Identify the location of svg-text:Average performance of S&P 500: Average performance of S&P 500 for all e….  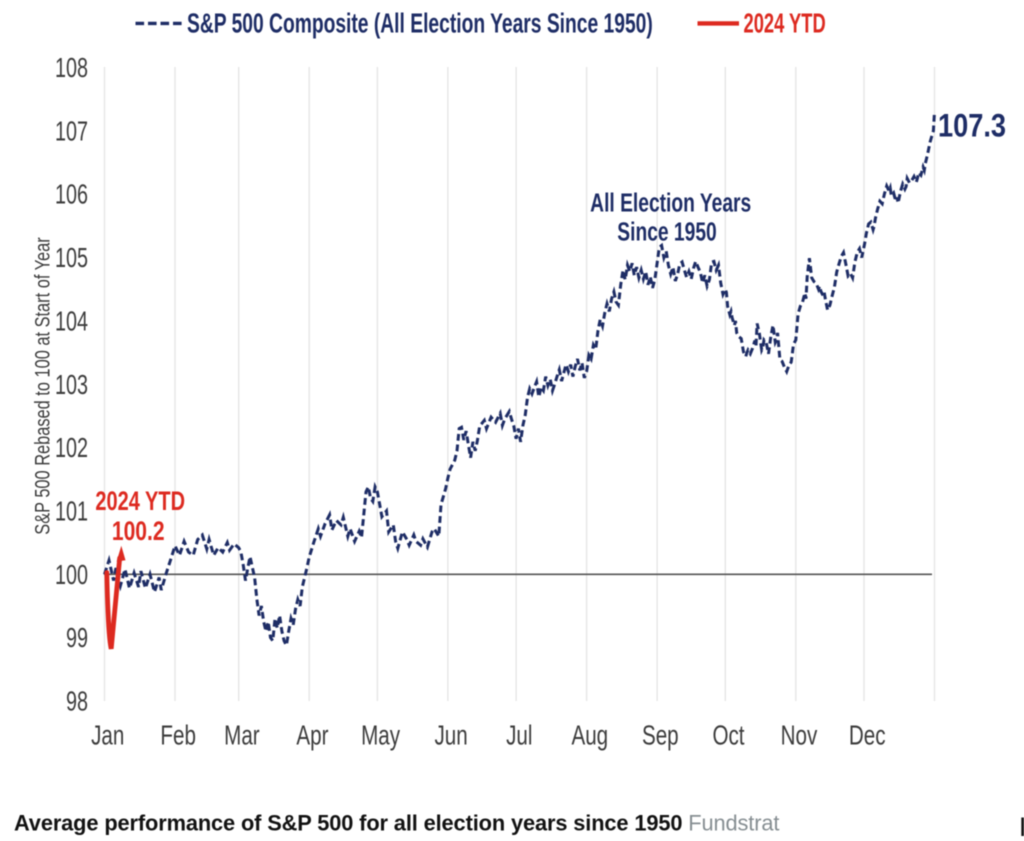
(396, 823).